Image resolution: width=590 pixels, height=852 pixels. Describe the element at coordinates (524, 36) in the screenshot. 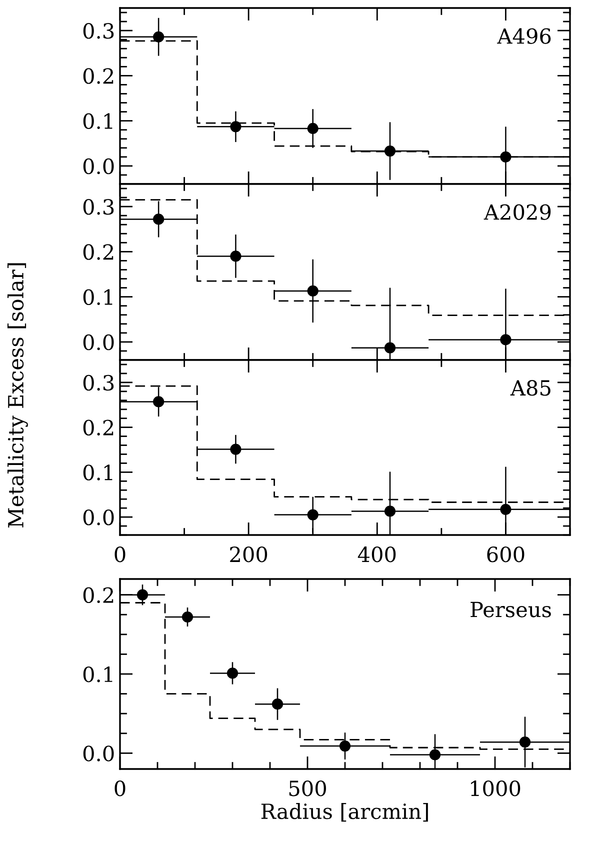

I see `annotation: A496` at that location.